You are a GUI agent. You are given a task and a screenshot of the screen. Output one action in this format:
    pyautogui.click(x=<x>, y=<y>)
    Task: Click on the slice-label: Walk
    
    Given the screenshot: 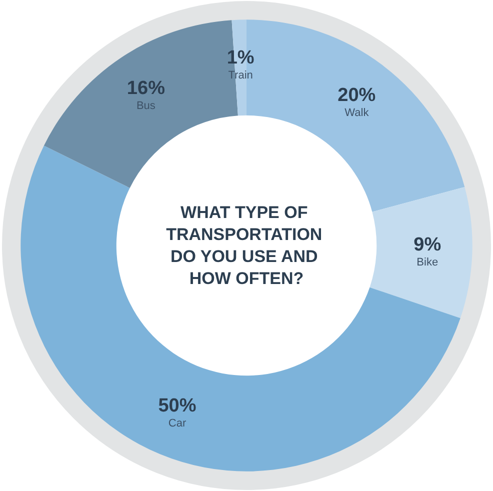 What is the action you would take?
    pyautogui.click(x=357, y=112)
    